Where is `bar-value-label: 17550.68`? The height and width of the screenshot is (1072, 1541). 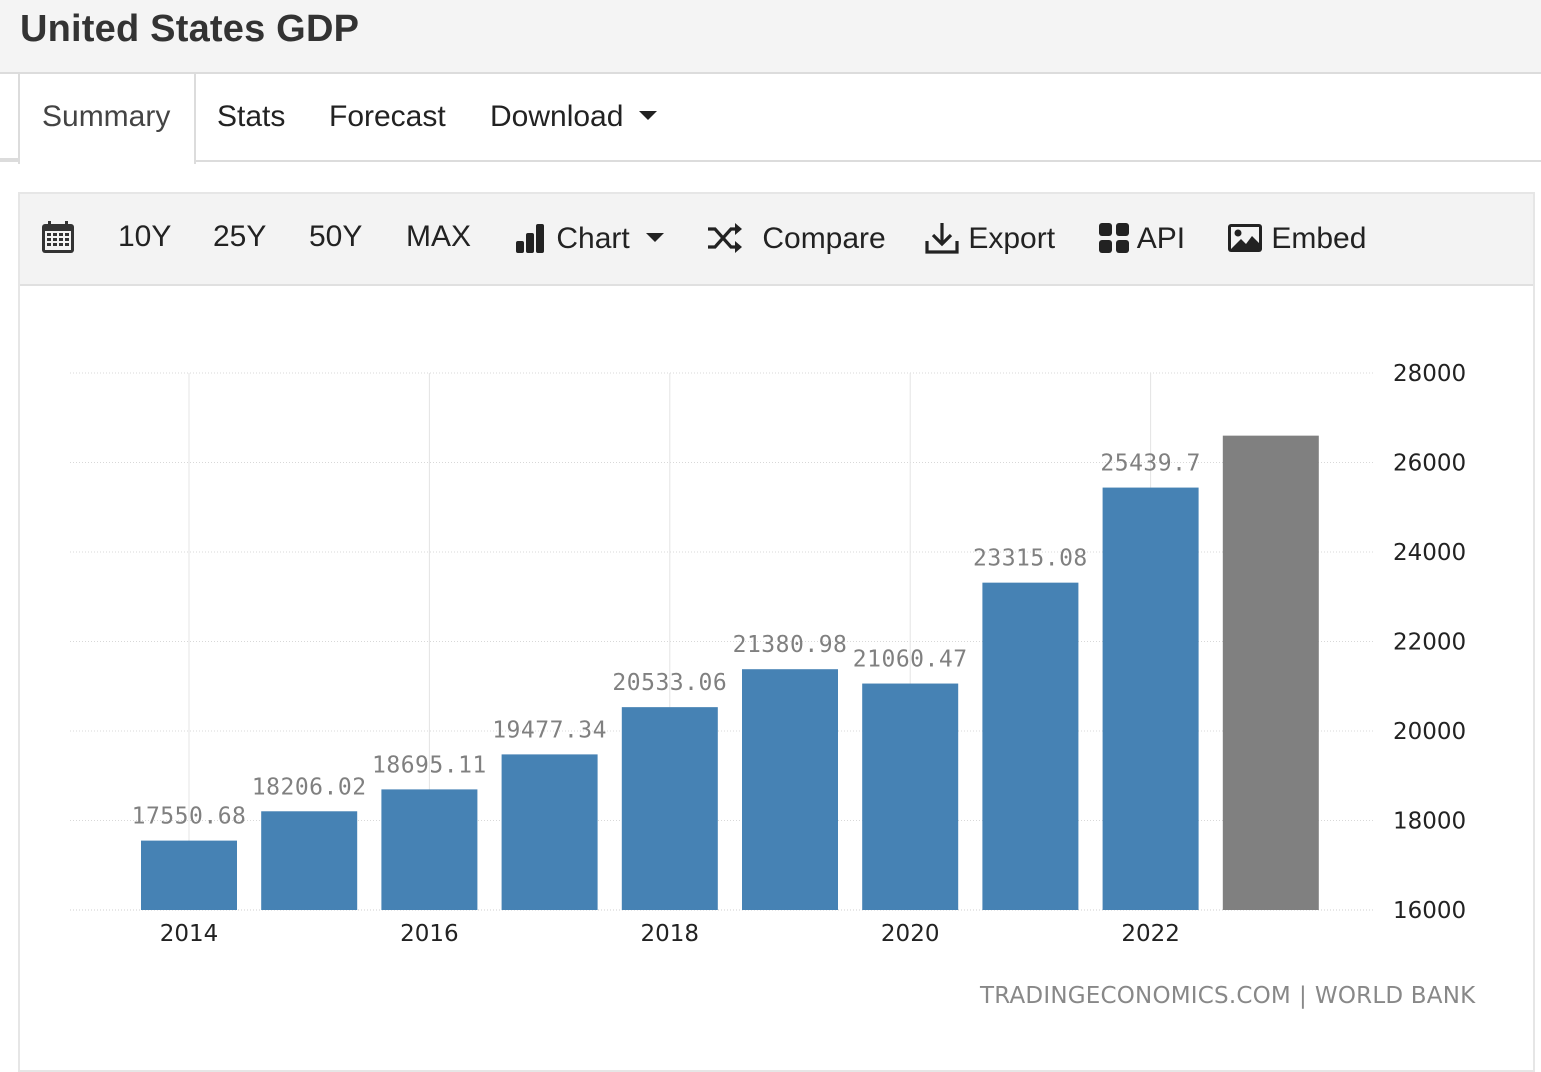
bar-value-label: 17550.68 is located at coordinates (189, 817).